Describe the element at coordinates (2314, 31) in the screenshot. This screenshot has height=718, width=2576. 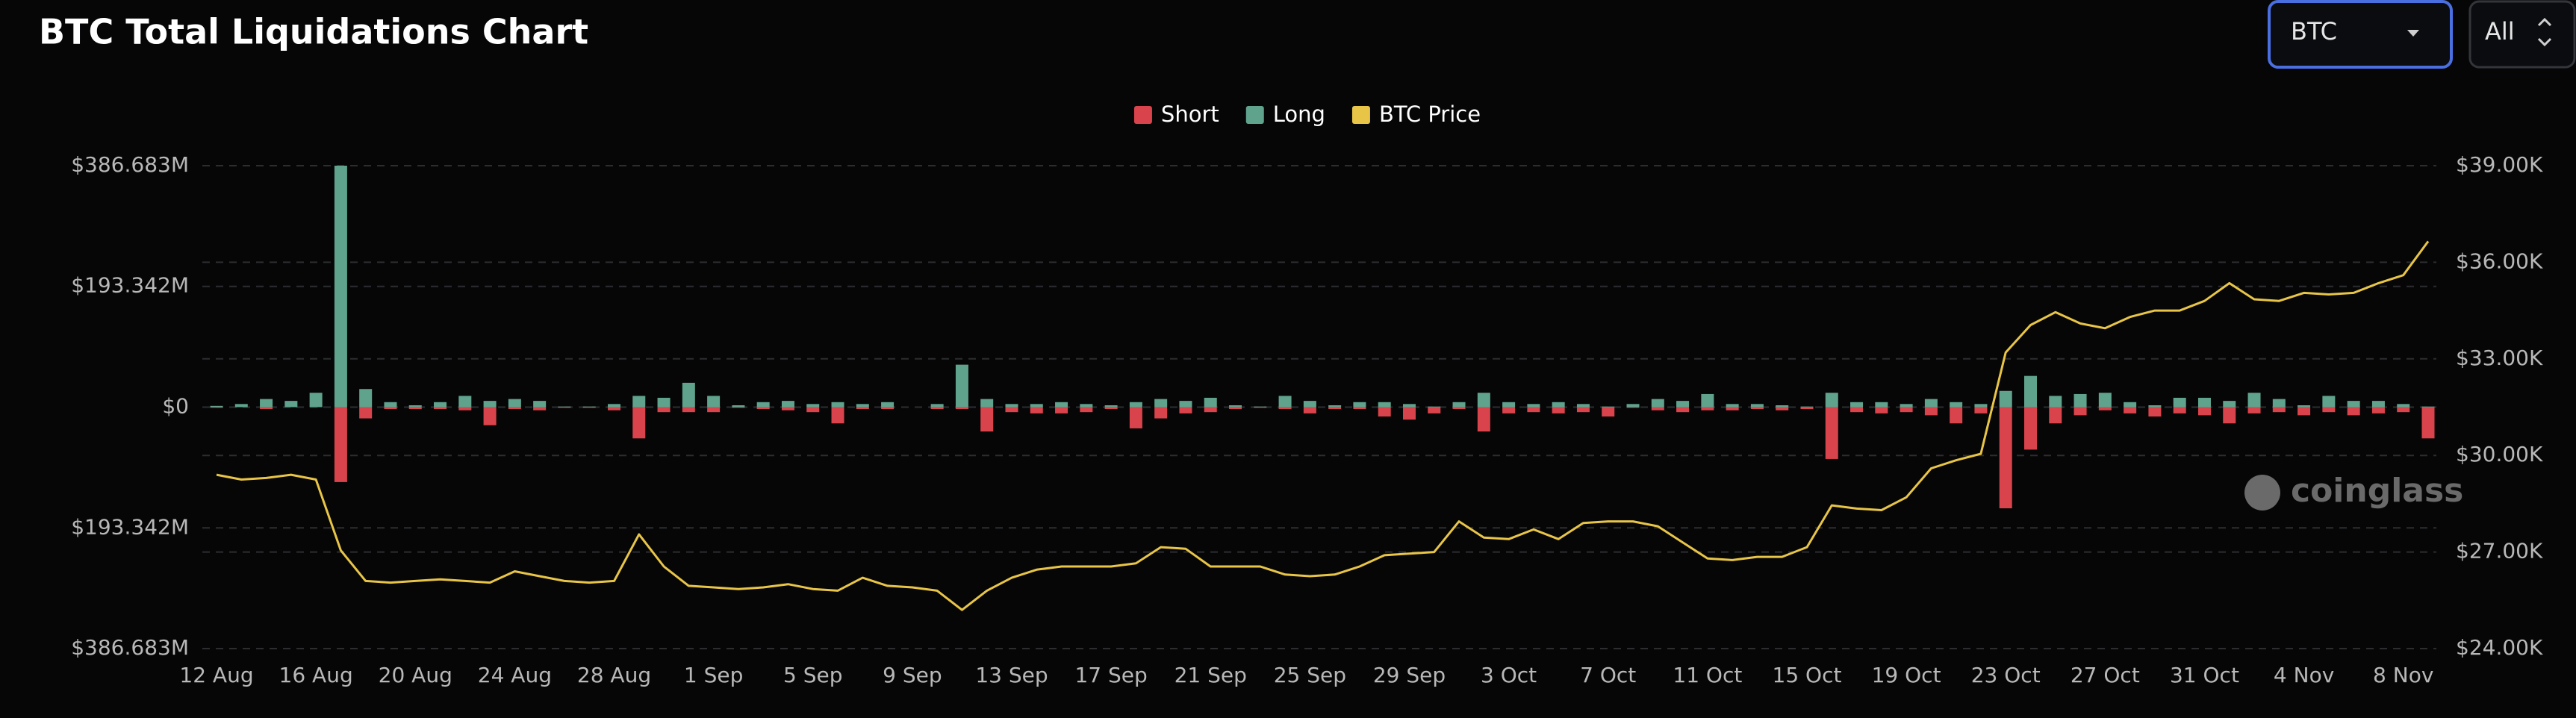
I see `select-value: BTC` at that location.